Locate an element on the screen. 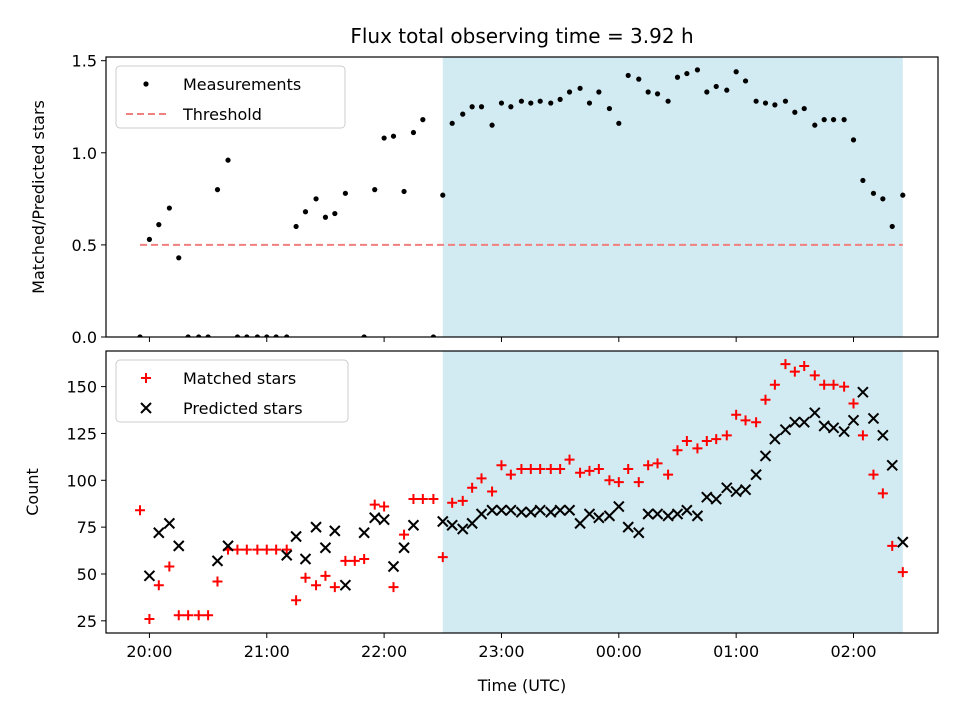 This screenshot has width=960, height=724. legend-entry-label: Threshold is located at coordinates (222, 114).